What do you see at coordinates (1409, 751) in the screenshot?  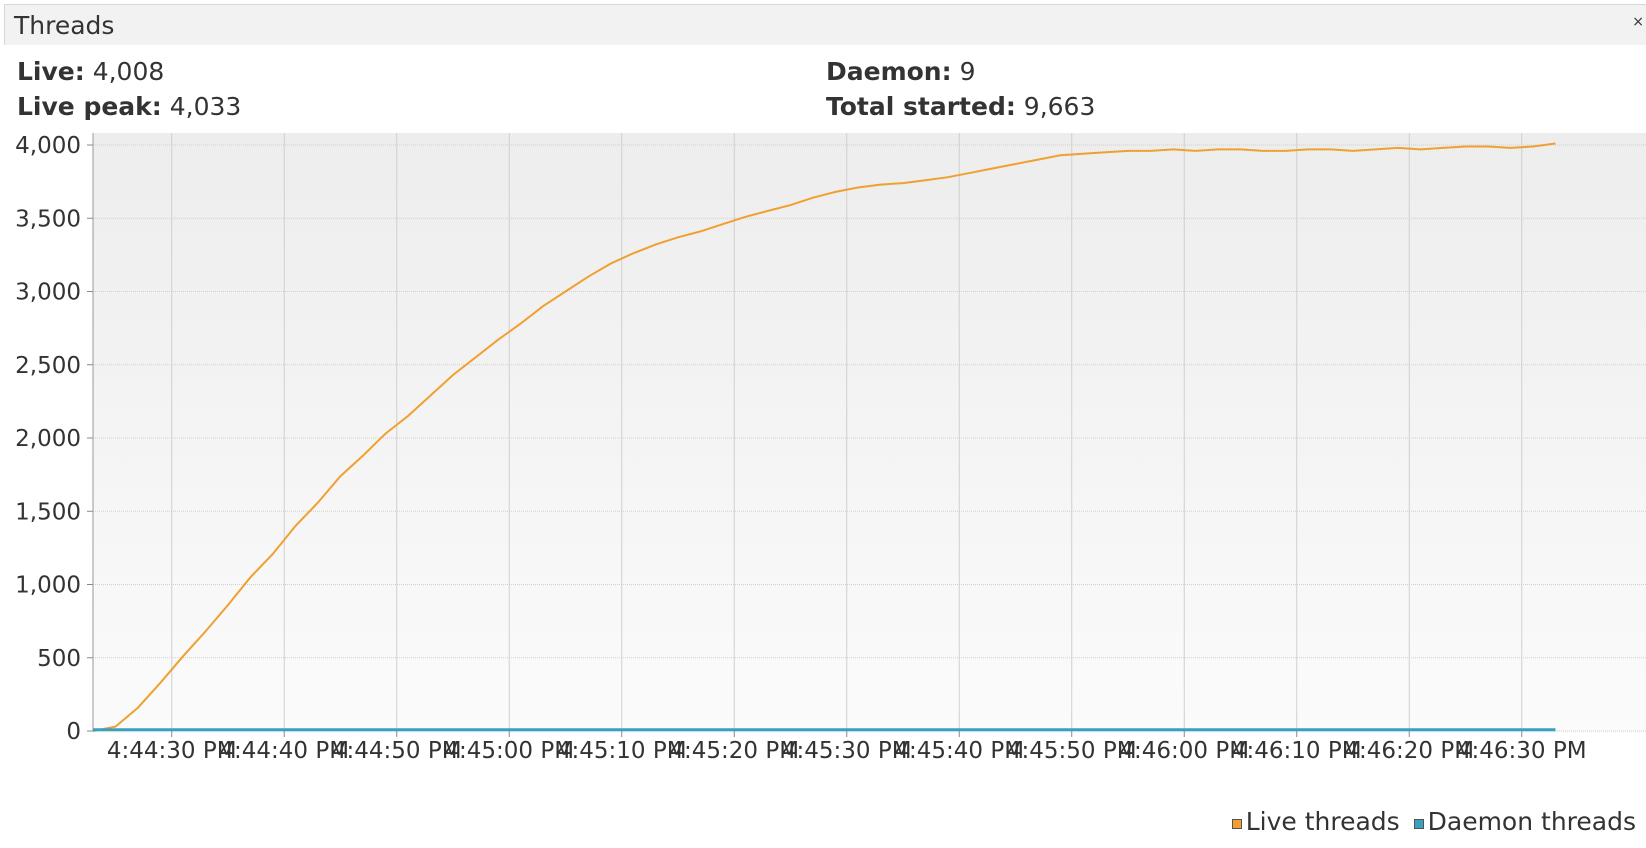 I see `x-tick-label: 4:46:20 PM` at bounding box center [1409, 751].